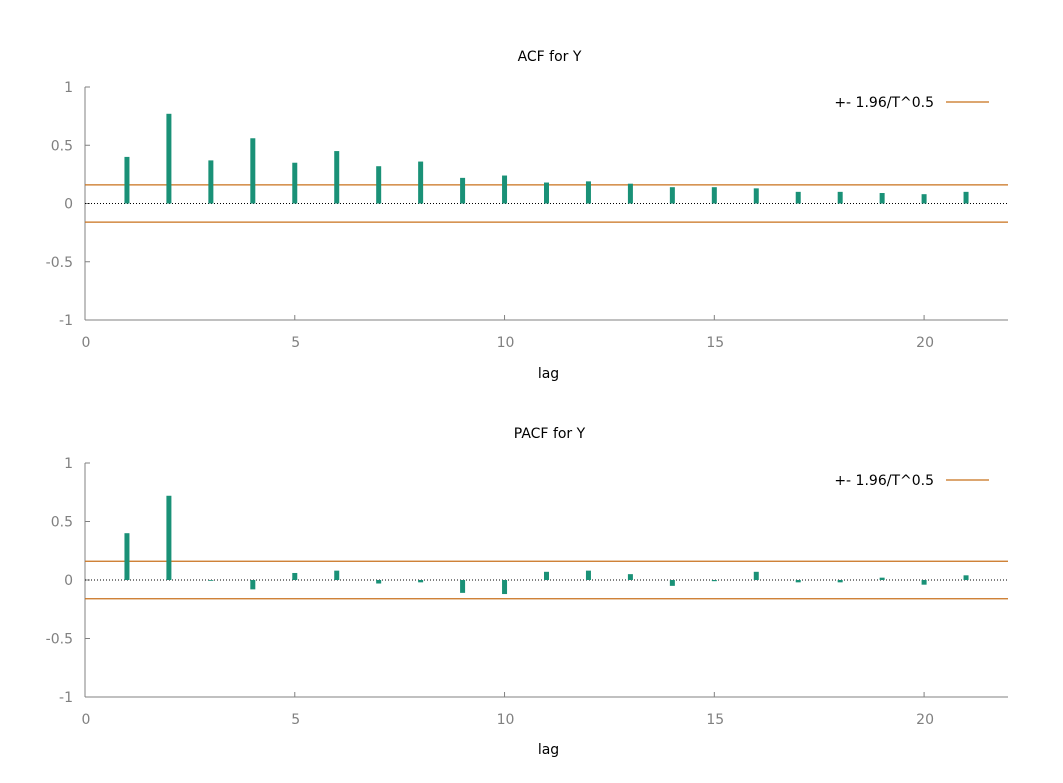 This screenshot has width=1063, height=783. What do you see at coordinates (884, 103) in the screenshot?
I see `chart-0-legend-label: +- 1.96/T^0.5` at bounding box center [884, 103].